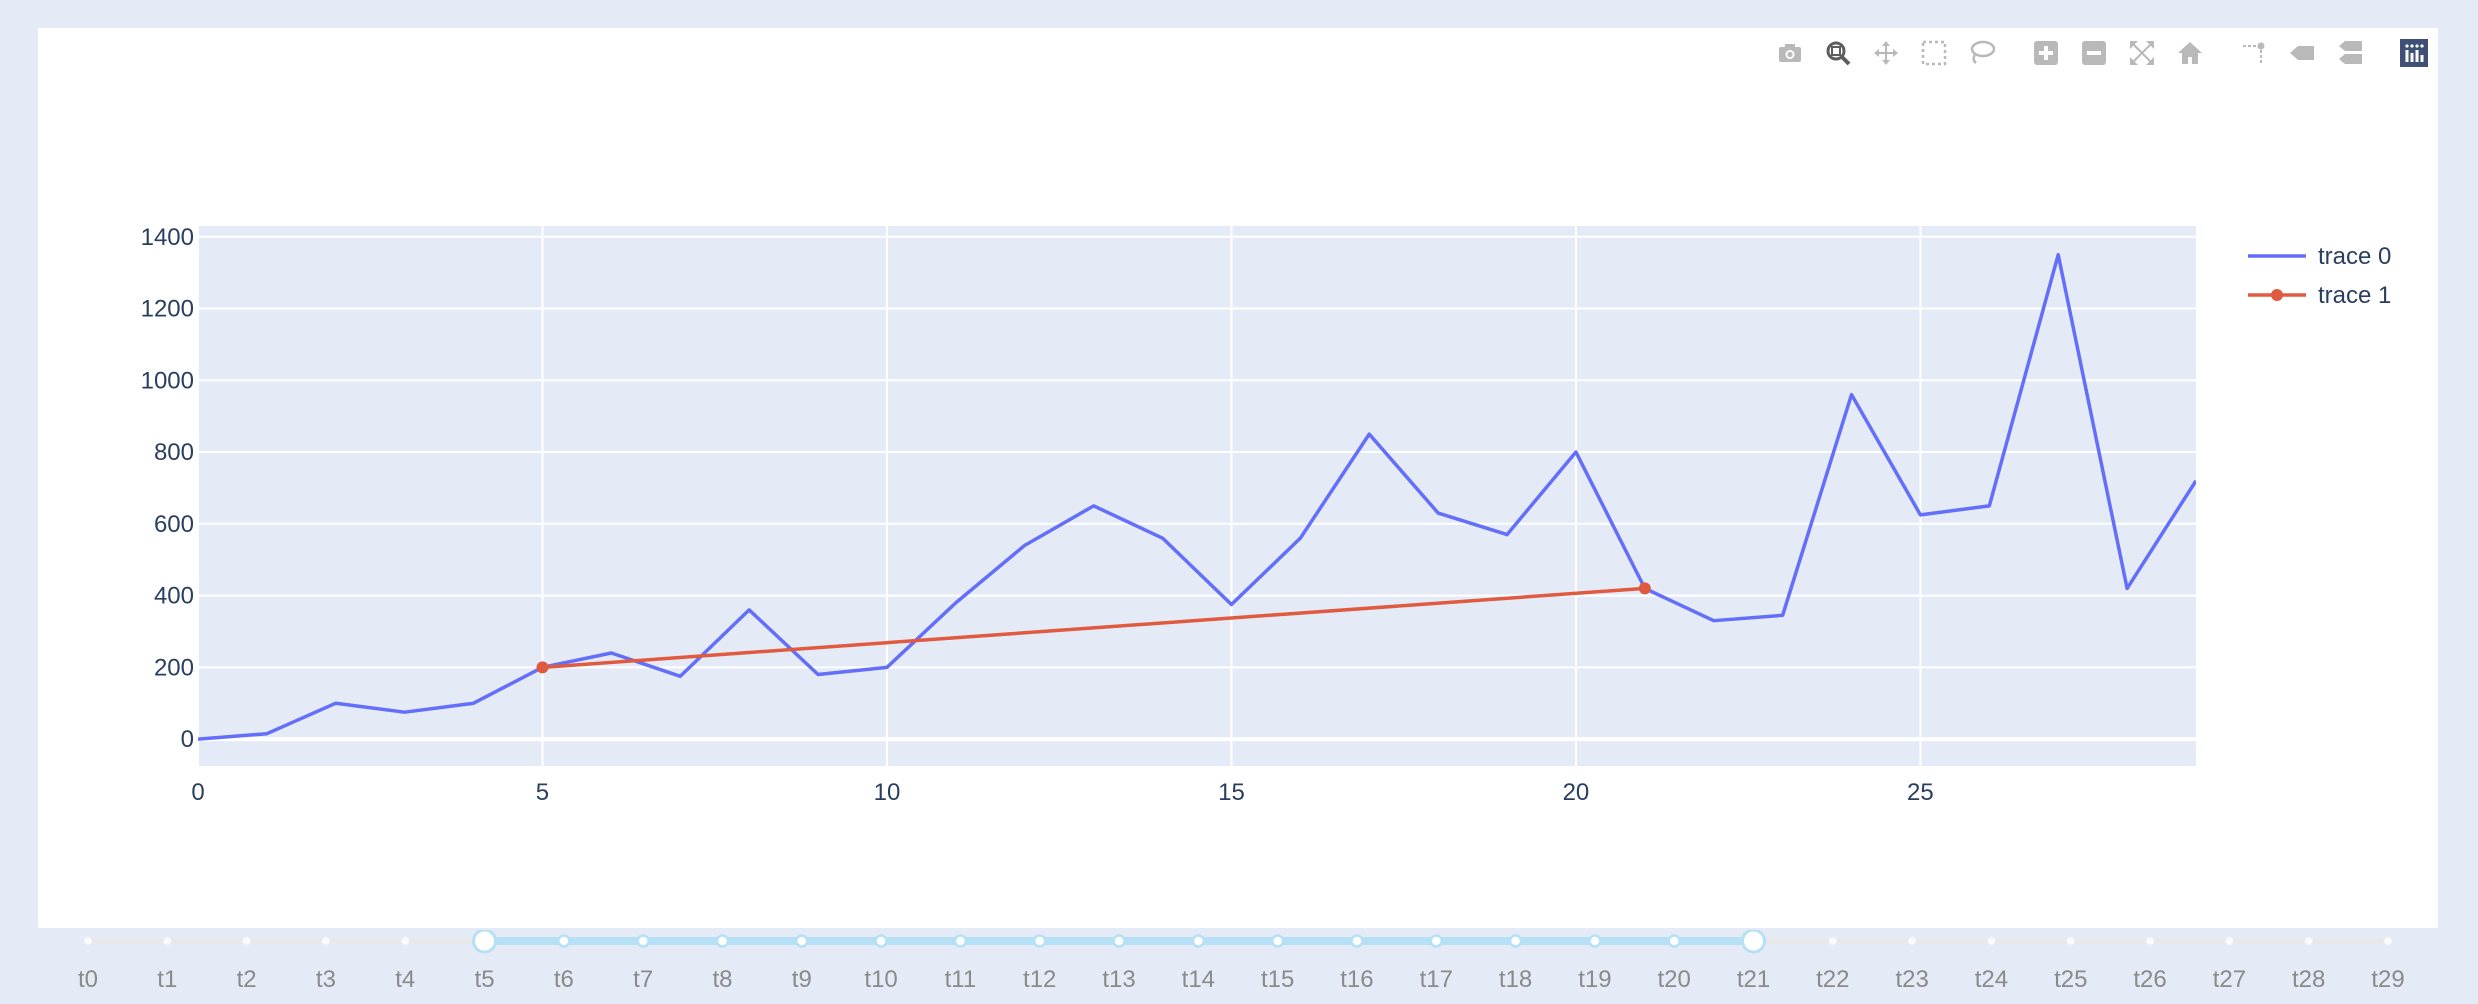 The height and width of the screenshot is (1004, 2478). Describe the element at coordinates (1838, 53) in the screenshot. I see `zoom-button` at that location.